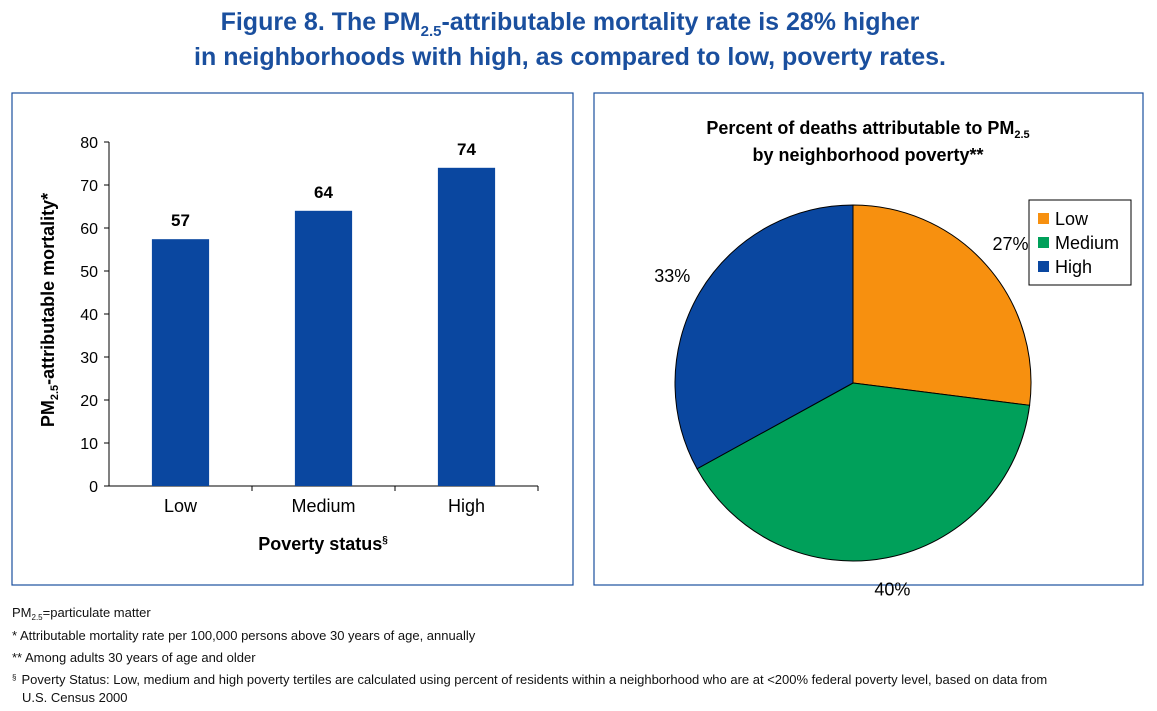 The width and height of the screenshot is (1157, 711). What do you see at coordinates (89, 444) in the screenshot?
I see `y-tick-label: 10` at bounding box center [89, 444].